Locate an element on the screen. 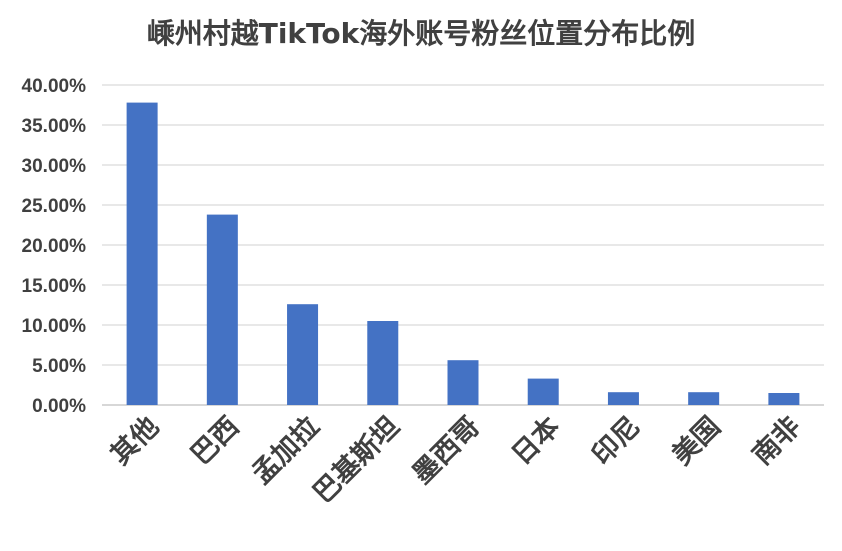 This screenshot has width=842, height=551. y-tick-label: 10.00% is located at coordinates (54, 326).